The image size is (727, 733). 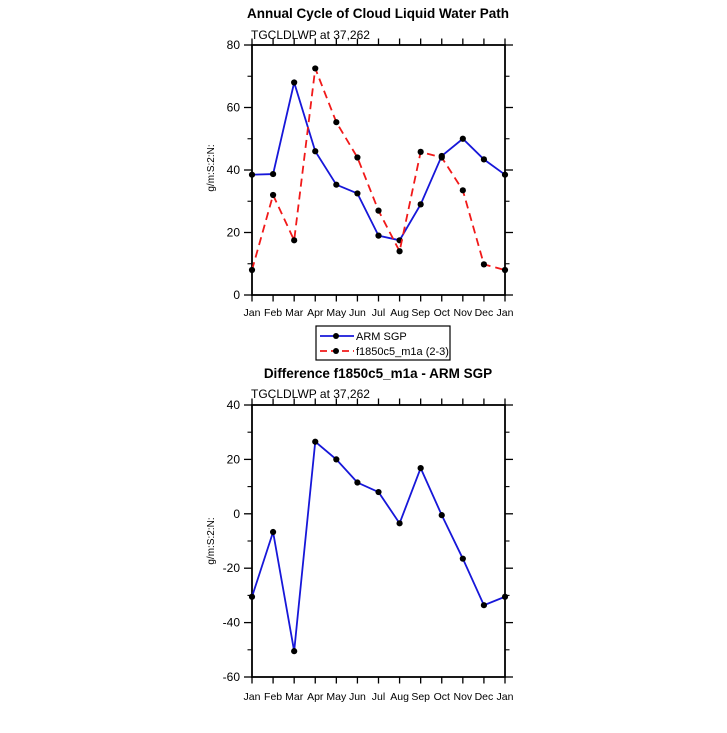 I want to click on top-chart-title: Annual Cycle of Cloud Liquid Water Path, so click(x=378, y=13).